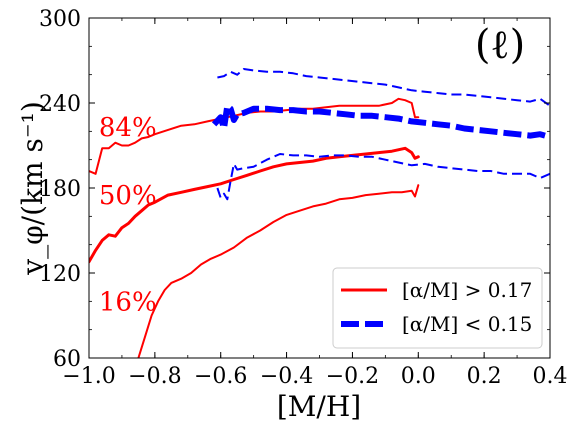 This screenshot has width=576, height=432. Describe the element at coordinates (550, 376) in the screenshot. I see `x-tick-label-7: 0.4` at that location.